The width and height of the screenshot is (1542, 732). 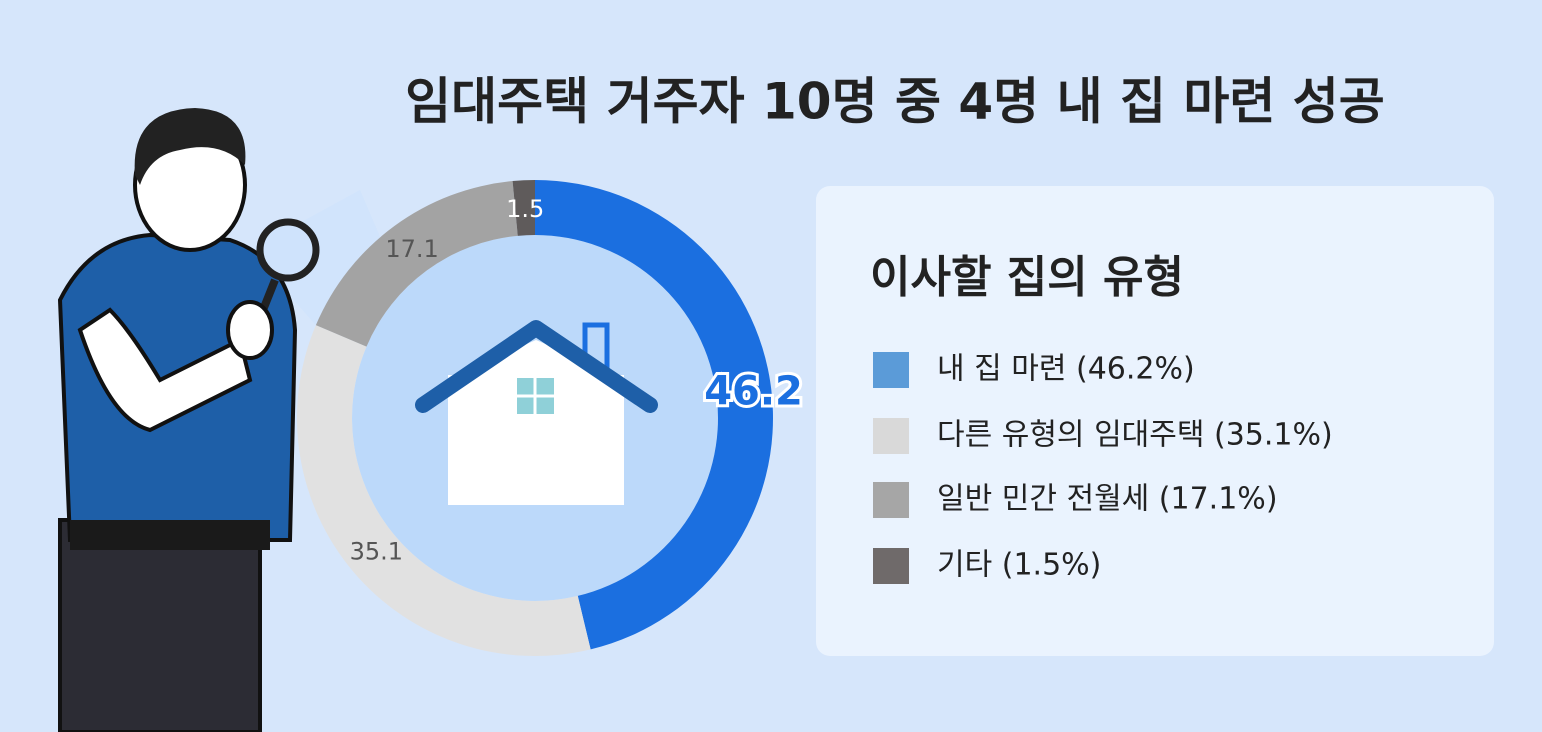 What do you see at coordinates (1019, 565) in the screenshot?
I see `legend-label: 기타 (1.5%)` at bounding box center [1019, 565].